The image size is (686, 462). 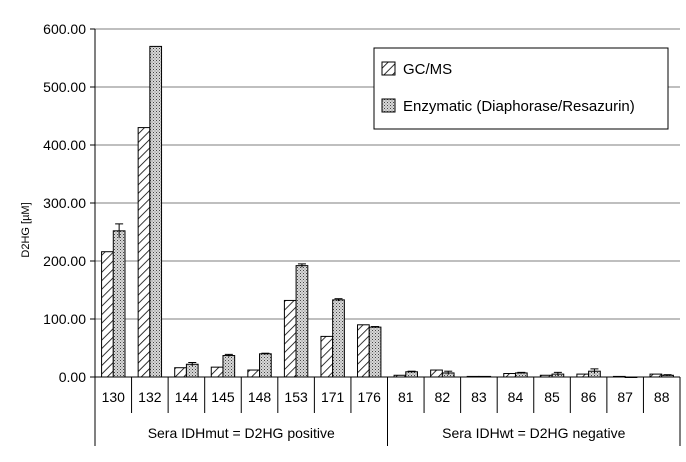 What do you see at coordinates (187, 397) in the screenshot?
I see `x-tick-label: 144` at bounding box center [187, 397].